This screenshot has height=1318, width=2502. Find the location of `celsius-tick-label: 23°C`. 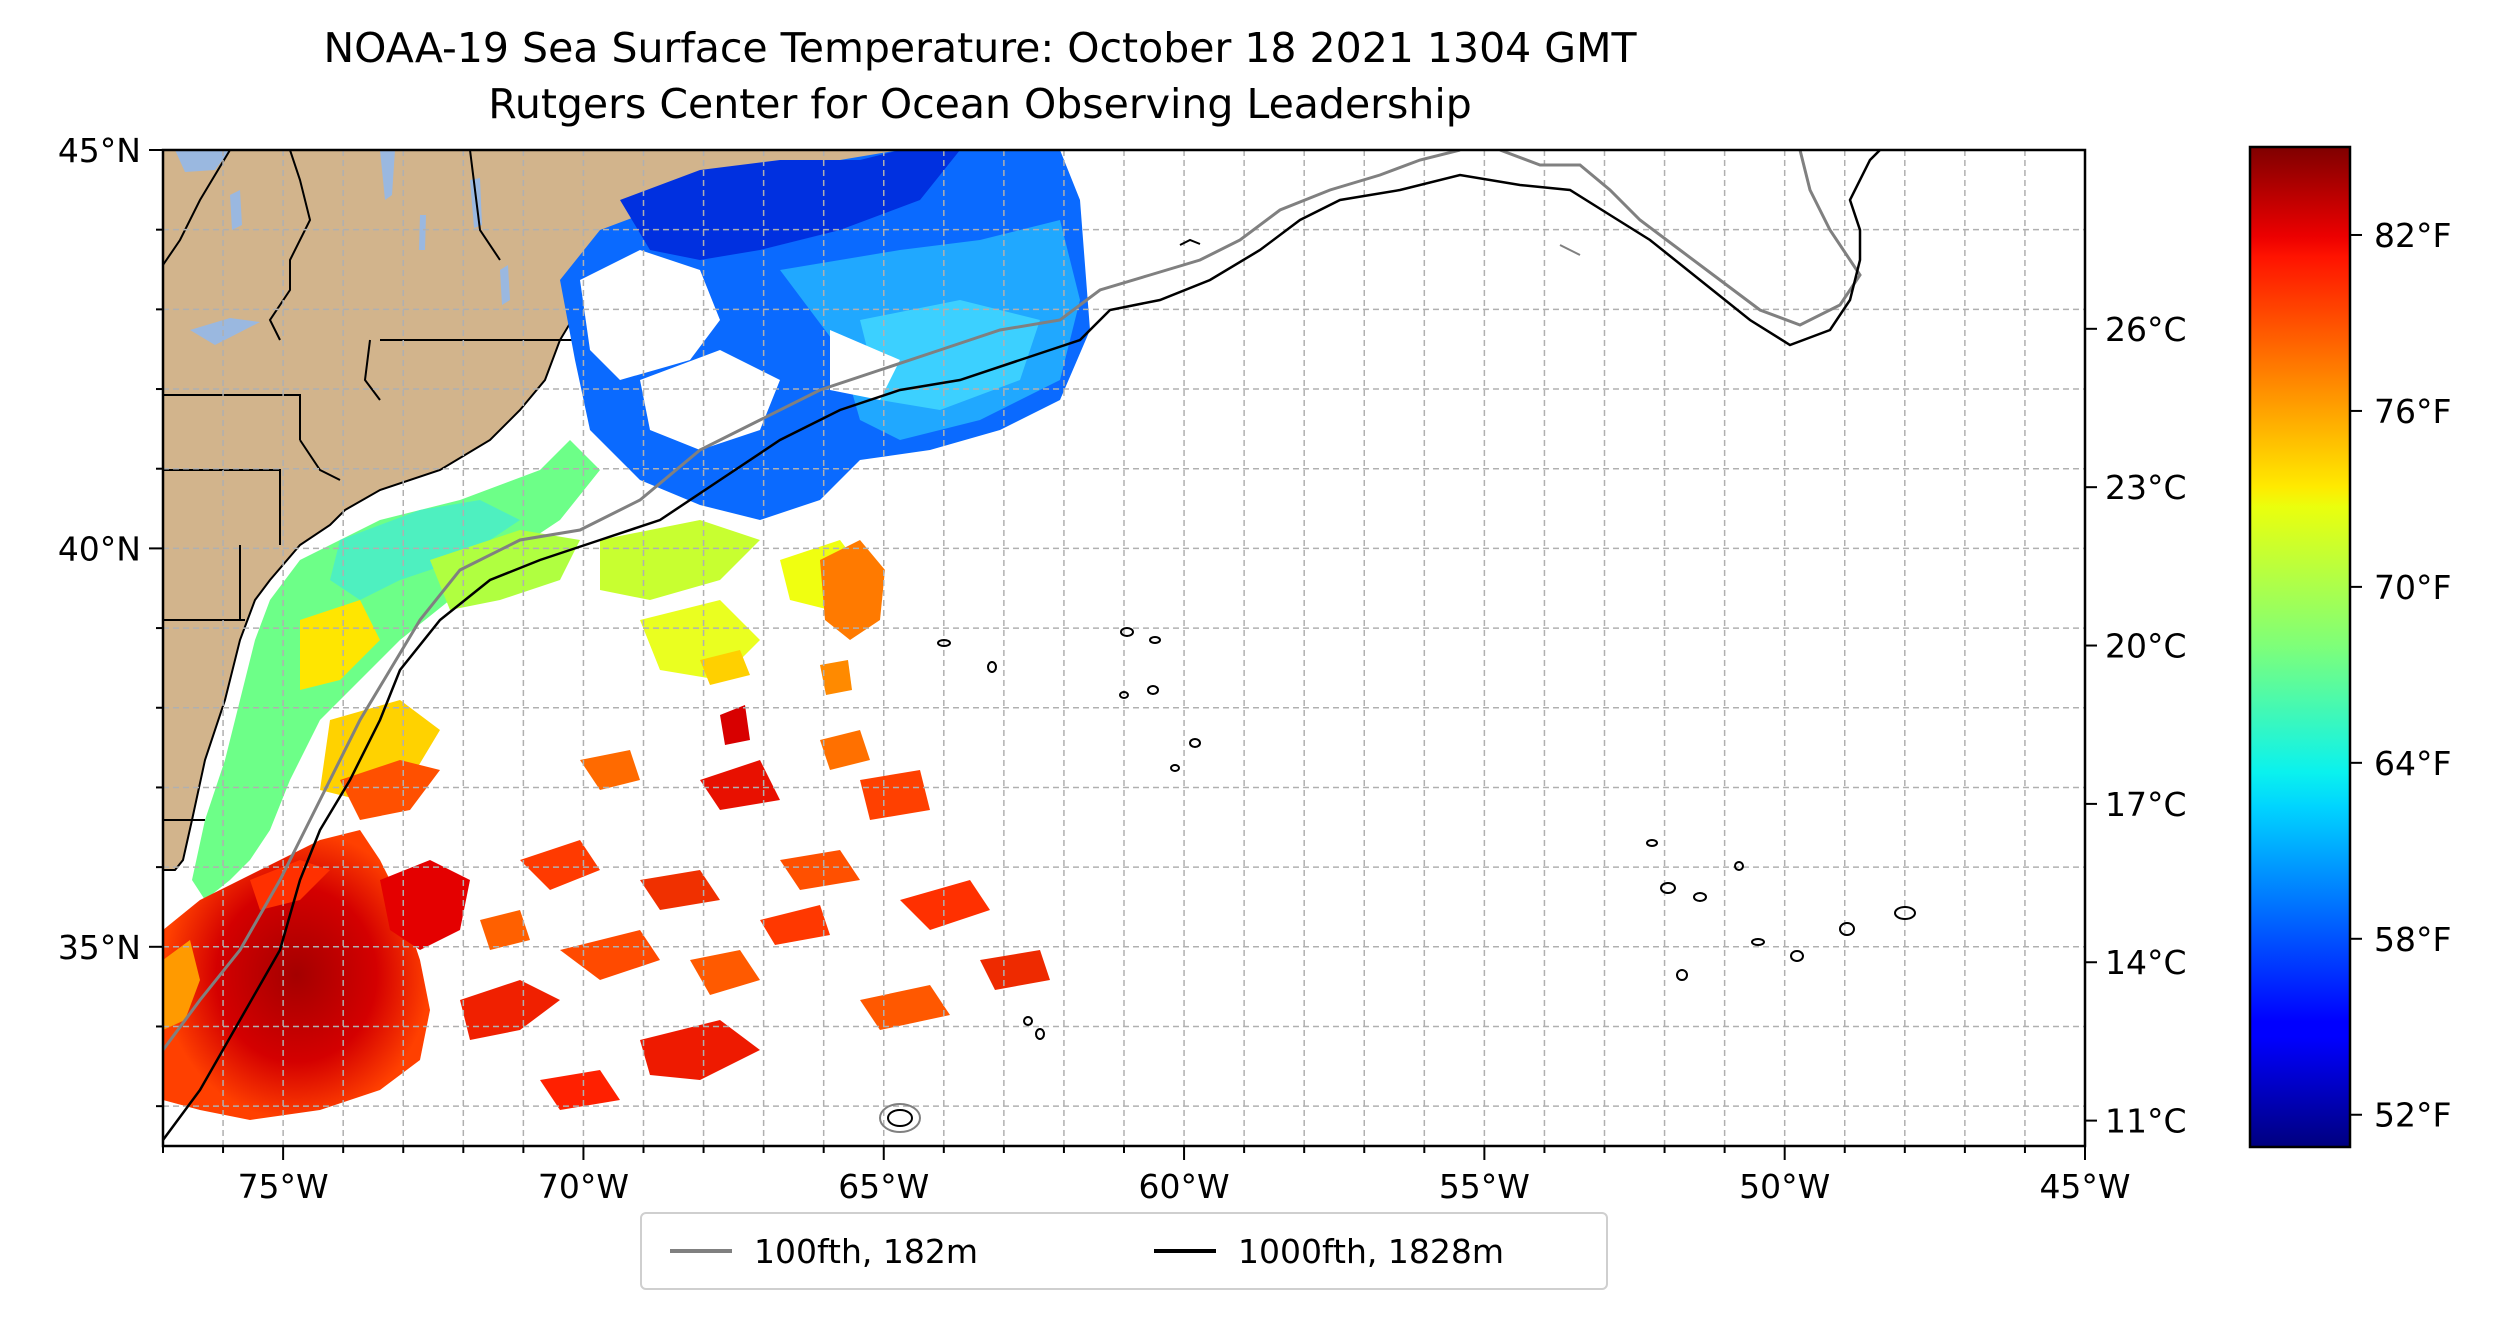

celsius-tick-label: 23°C is located at coordinates (2146, 487).